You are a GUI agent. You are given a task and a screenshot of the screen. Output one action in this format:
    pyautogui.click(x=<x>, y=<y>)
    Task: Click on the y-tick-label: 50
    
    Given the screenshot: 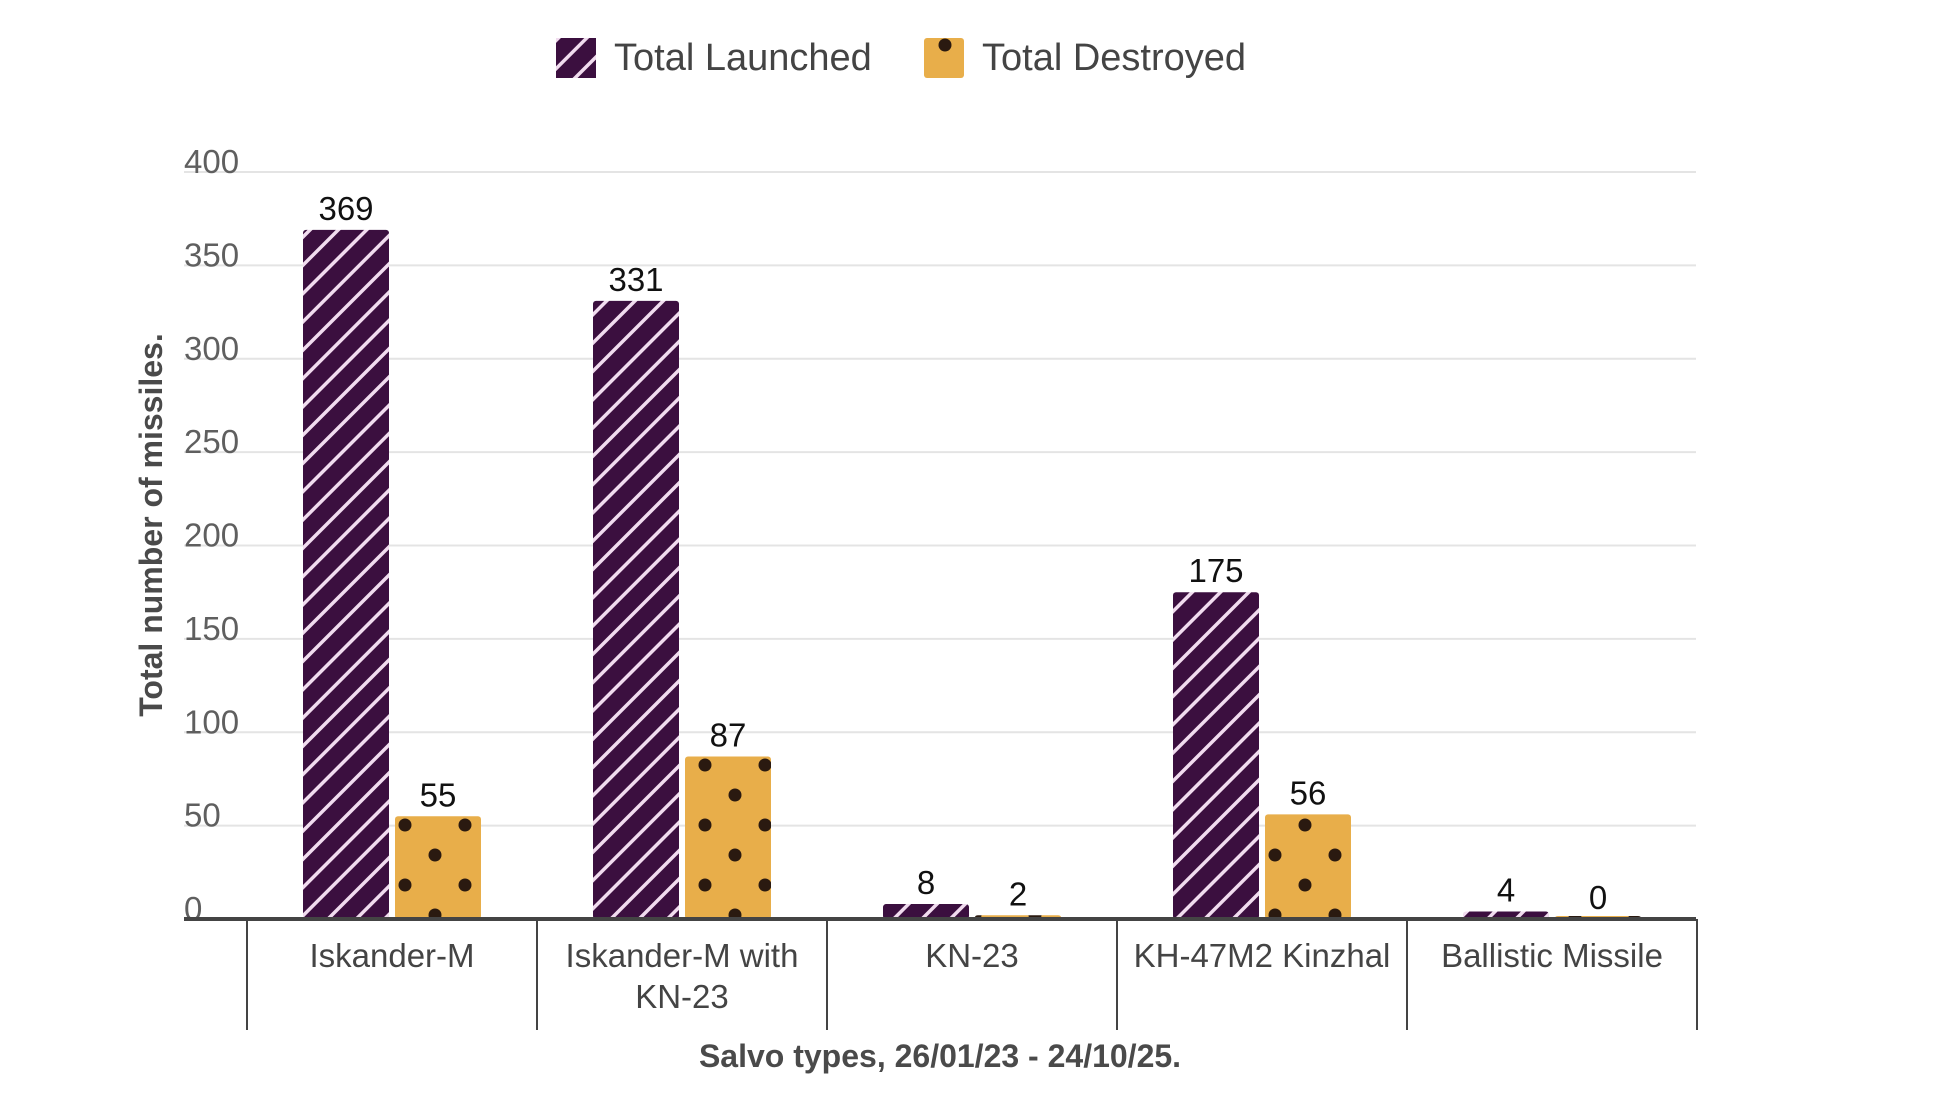 What is the action you would take?
    pyautogui.click(x=202, y=815)
    